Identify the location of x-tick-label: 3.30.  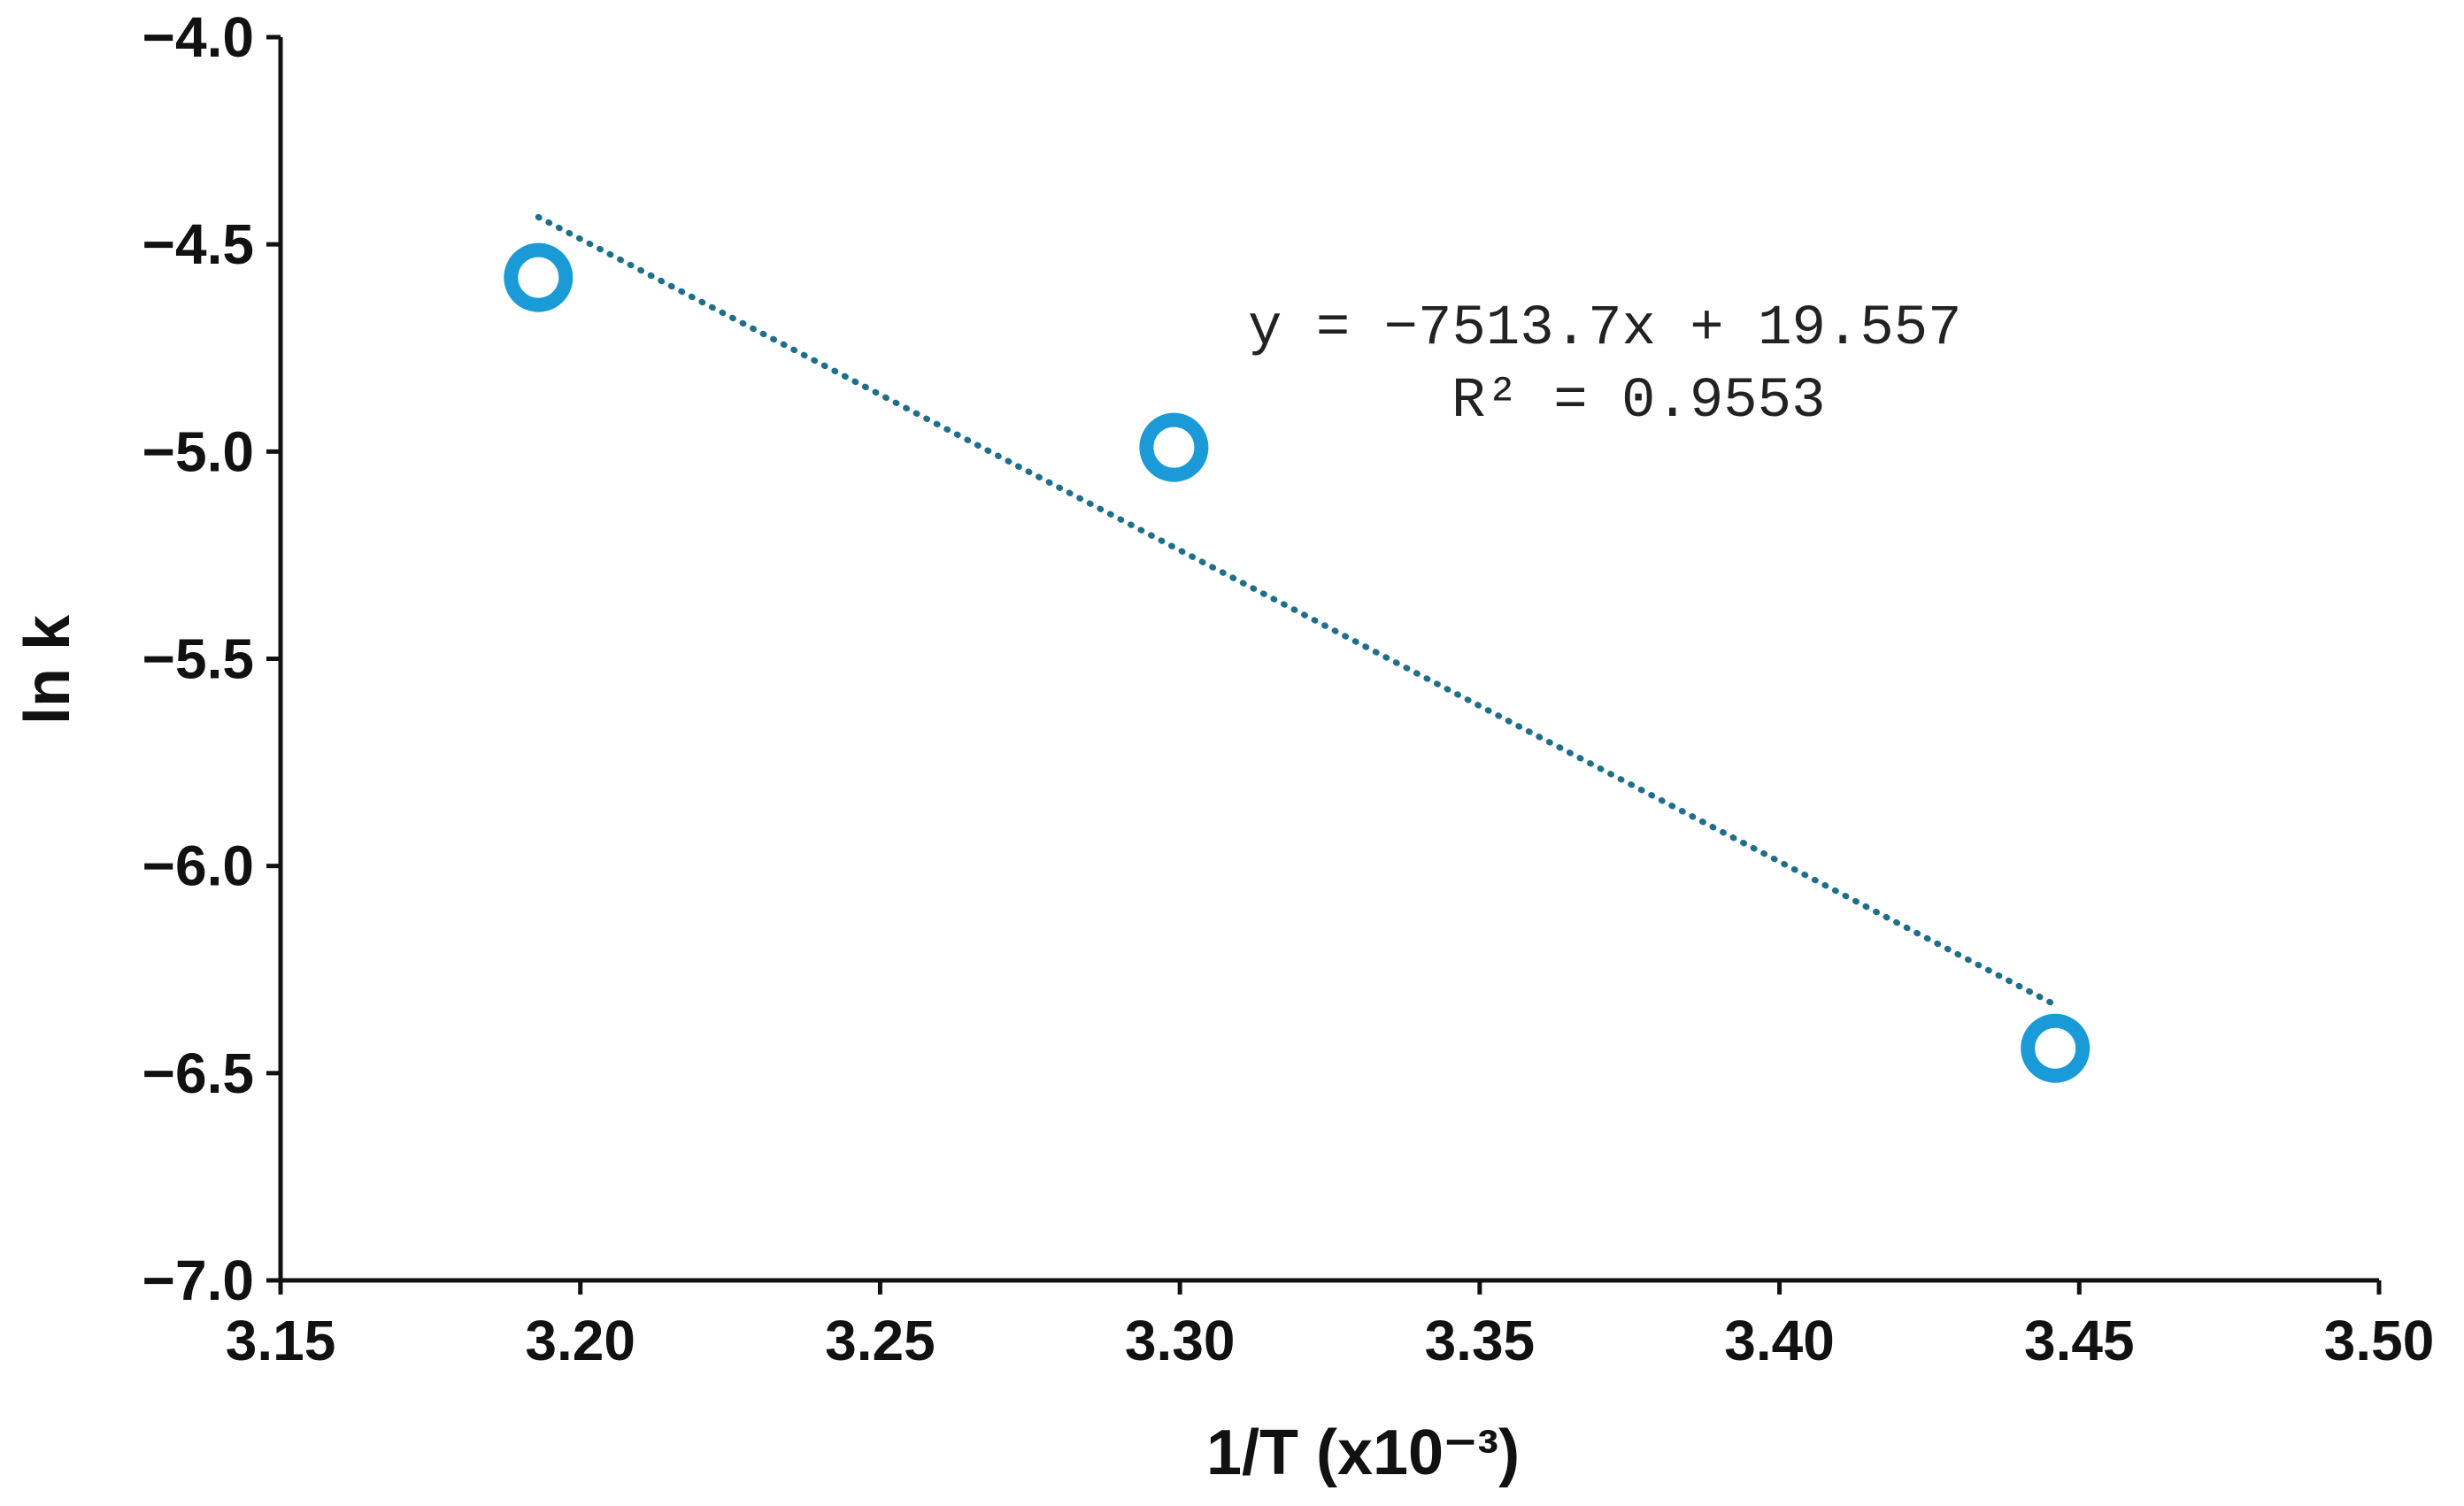
(1180, 1341).